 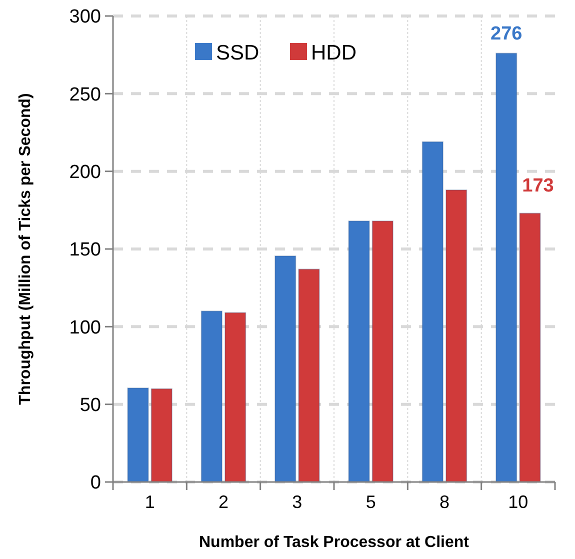 What do you see at coordinates (85, 17) in the screenshot?
I see `y-tick-label: 300` at bounding box center [85, 17].